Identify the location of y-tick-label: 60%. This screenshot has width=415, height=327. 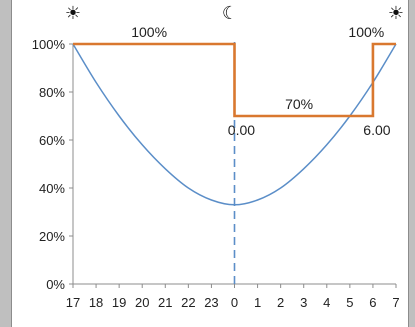
(52, 140).